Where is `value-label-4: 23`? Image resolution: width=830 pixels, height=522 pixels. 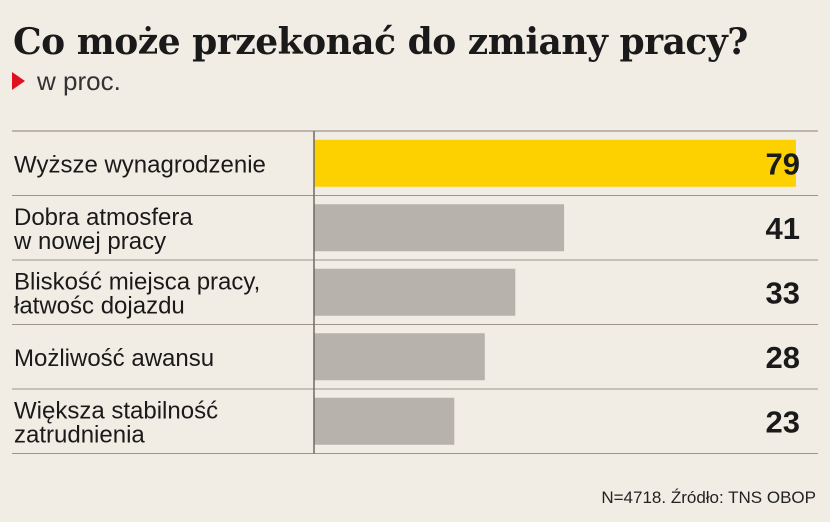
value-label-4: 23 is located at coordinates (783, 421).